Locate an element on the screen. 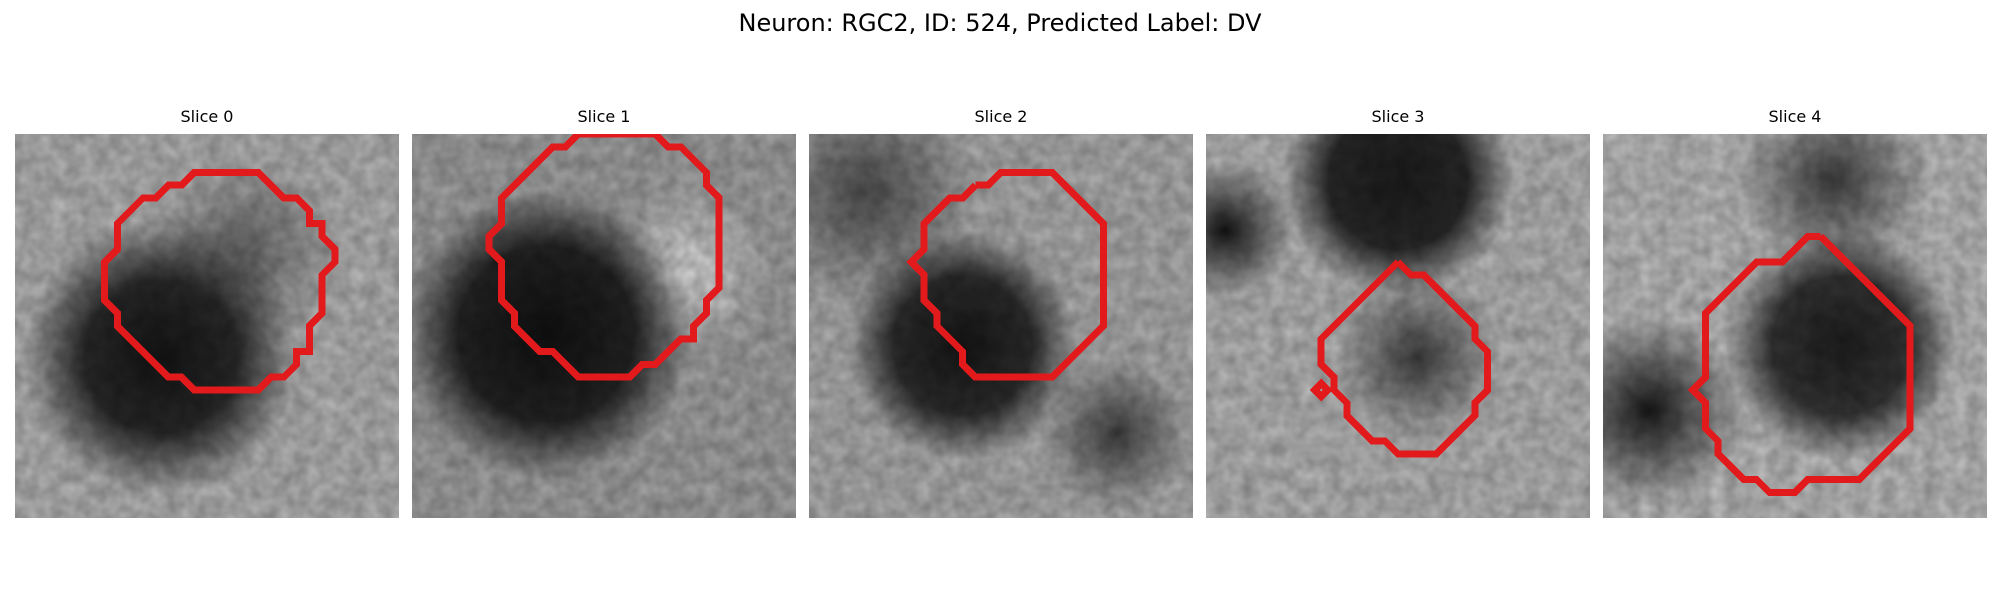 The width and height of the screenshot is (2000, 600). slice-title-0: Slice 0 is located at coordinates (207, 116).